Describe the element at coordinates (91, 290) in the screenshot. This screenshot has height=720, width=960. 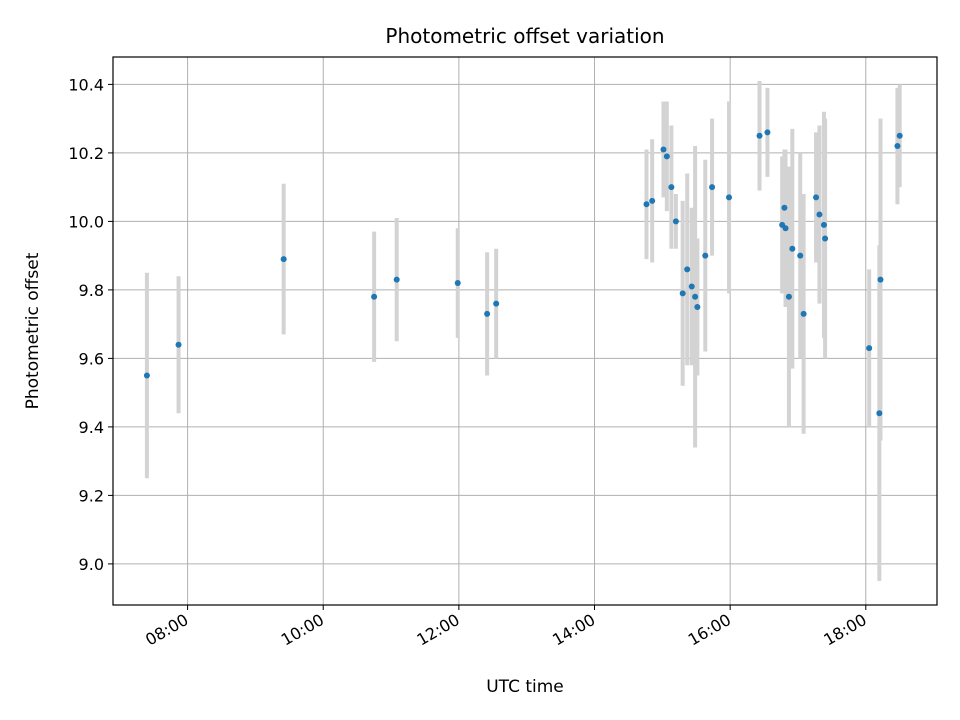
I see `y-tick-label: 9.8` at that location.